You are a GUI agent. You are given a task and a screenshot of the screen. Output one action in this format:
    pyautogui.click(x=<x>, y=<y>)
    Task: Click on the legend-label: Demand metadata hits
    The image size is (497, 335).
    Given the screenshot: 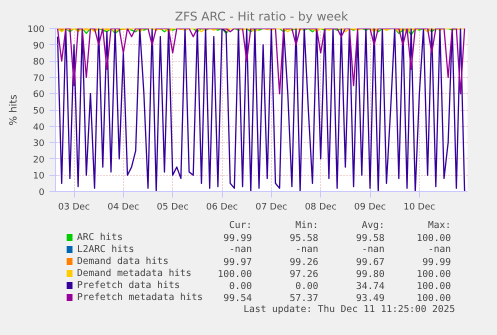 What is the action you would take?
    pyautogui.click(x=134, y=273)
    